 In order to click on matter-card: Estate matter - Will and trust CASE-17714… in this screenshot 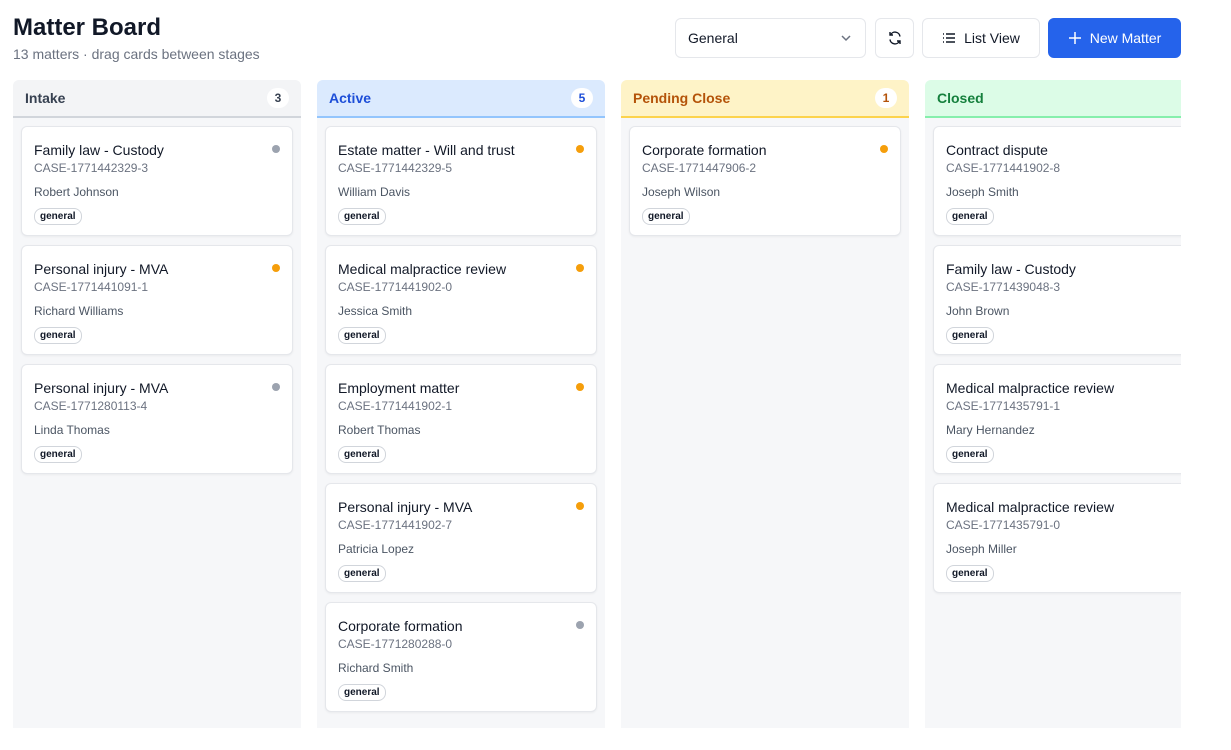, I will do `click(461, 181)`.